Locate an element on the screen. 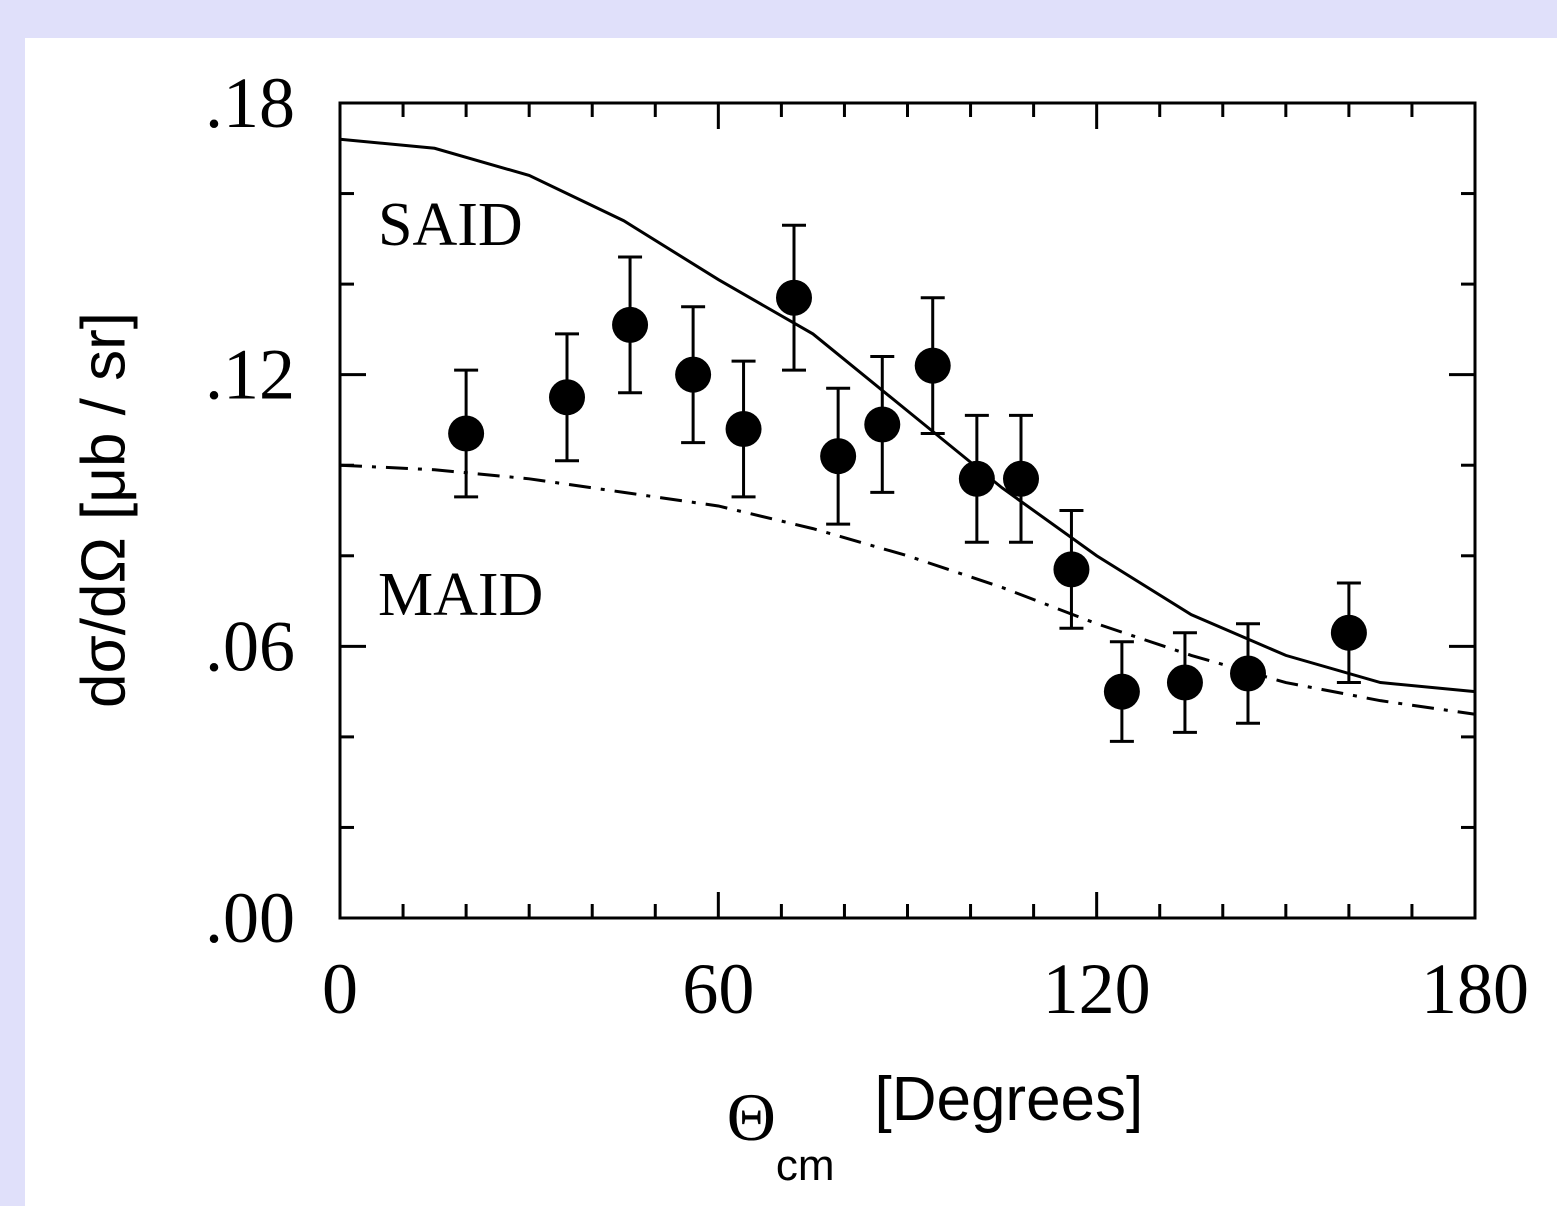  y-tick-label: .06 is located at coordinates (250, 646).